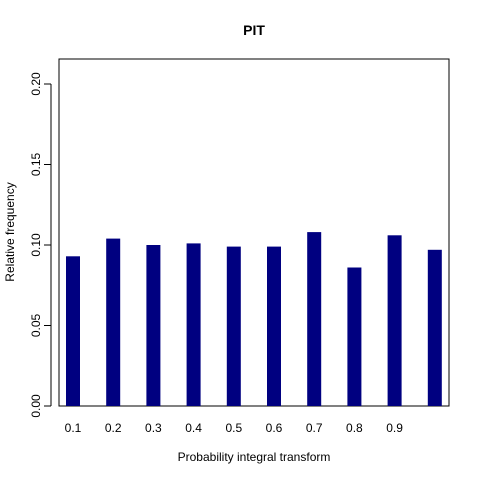  Describe the element at coordinates (254, 457) in the screenshot. I see `x-axis-label: Probability integral transform` at that location.